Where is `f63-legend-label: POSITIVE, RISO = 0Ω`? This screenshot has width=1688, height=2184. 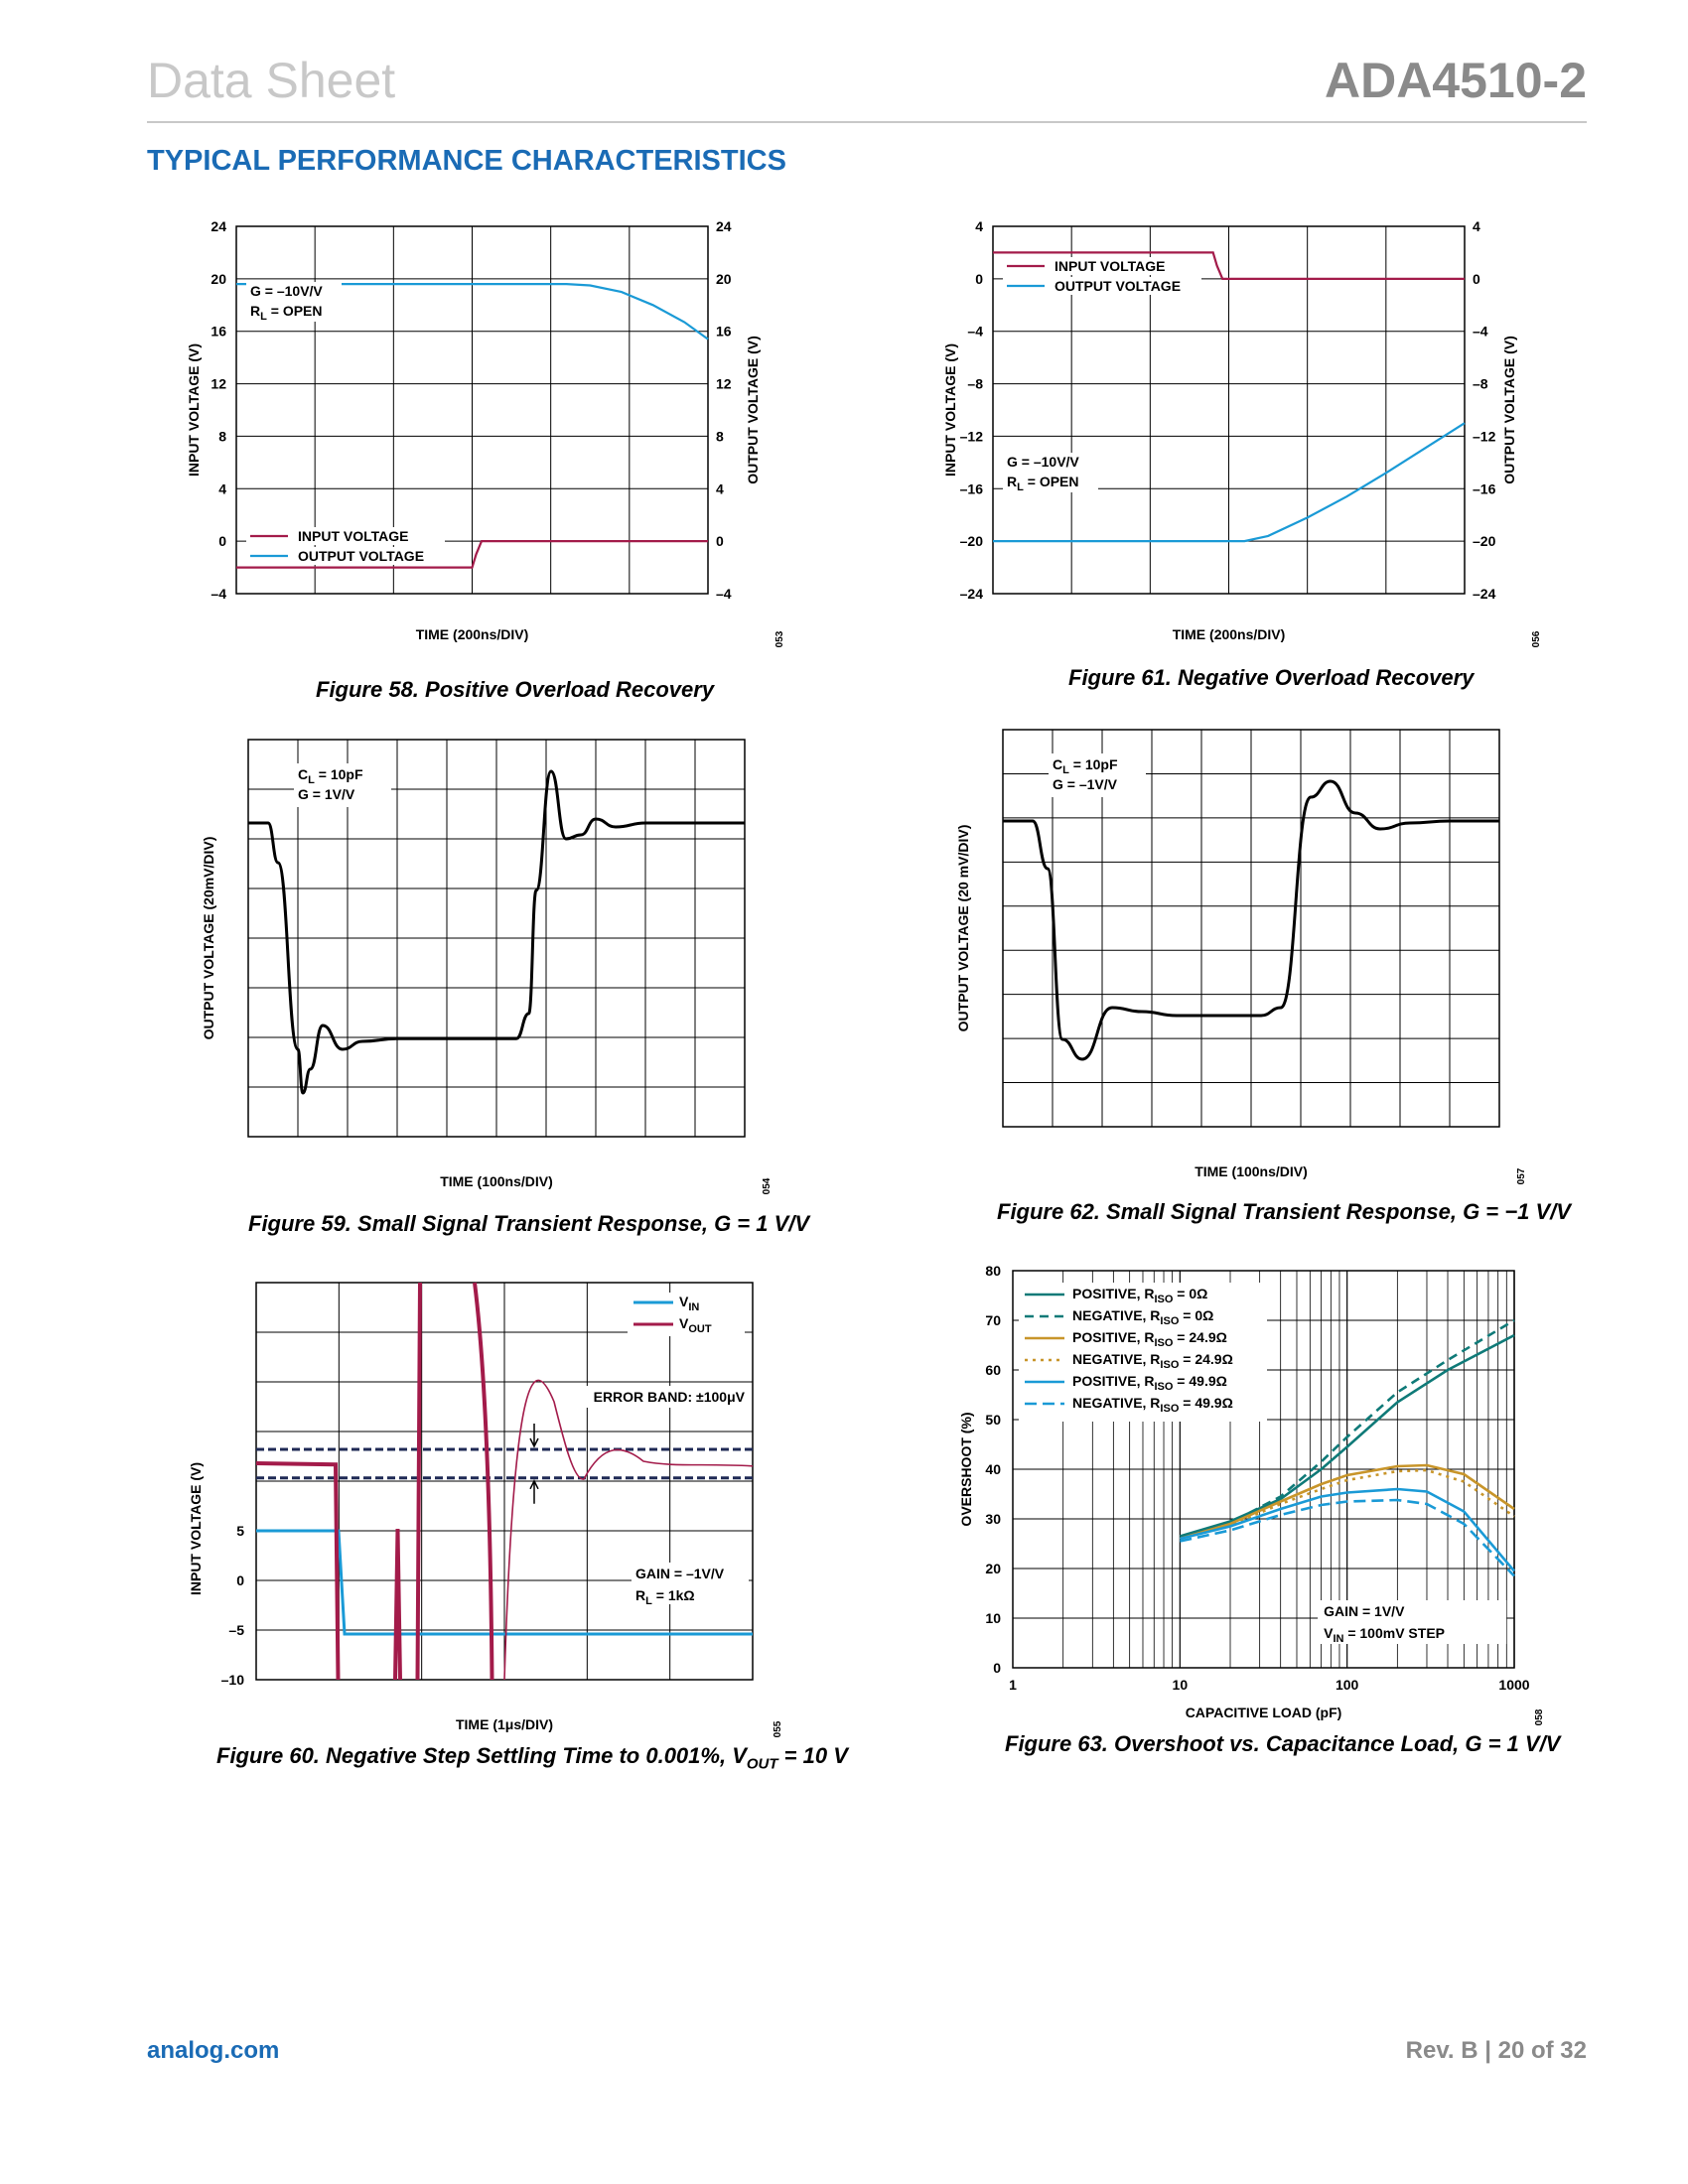 f63-legend-label: POSITIVE, RISO = 0Ω is located at coordinates (1139, 1295).